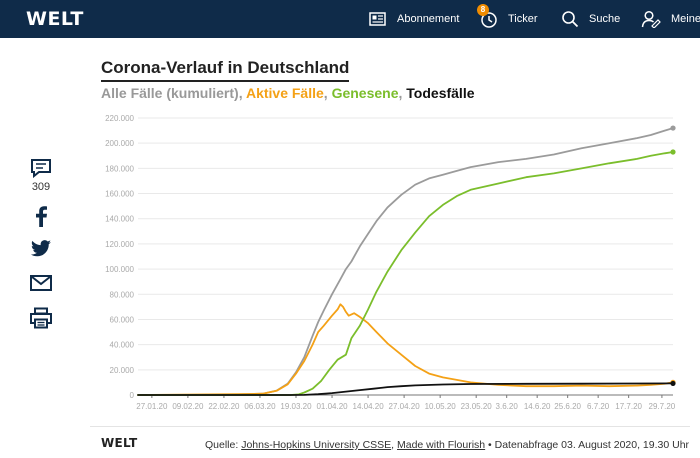 Image resolution: width=700 pixels, height=458 pixels. I want to click on series-end-point-genesene, so click(673, 152).